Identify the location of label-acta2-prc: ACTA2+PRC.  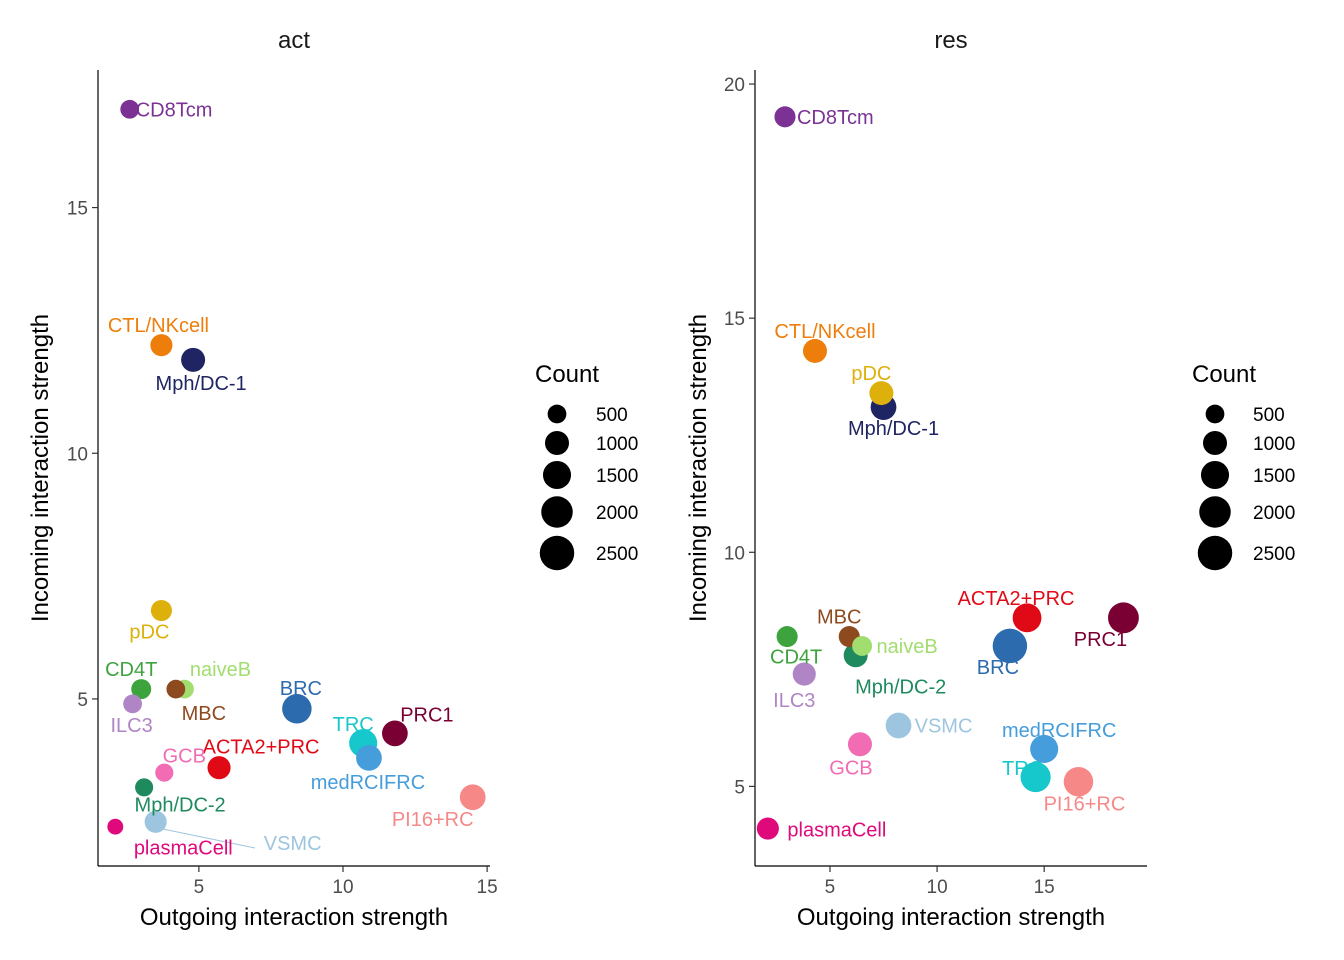
(261, 748).